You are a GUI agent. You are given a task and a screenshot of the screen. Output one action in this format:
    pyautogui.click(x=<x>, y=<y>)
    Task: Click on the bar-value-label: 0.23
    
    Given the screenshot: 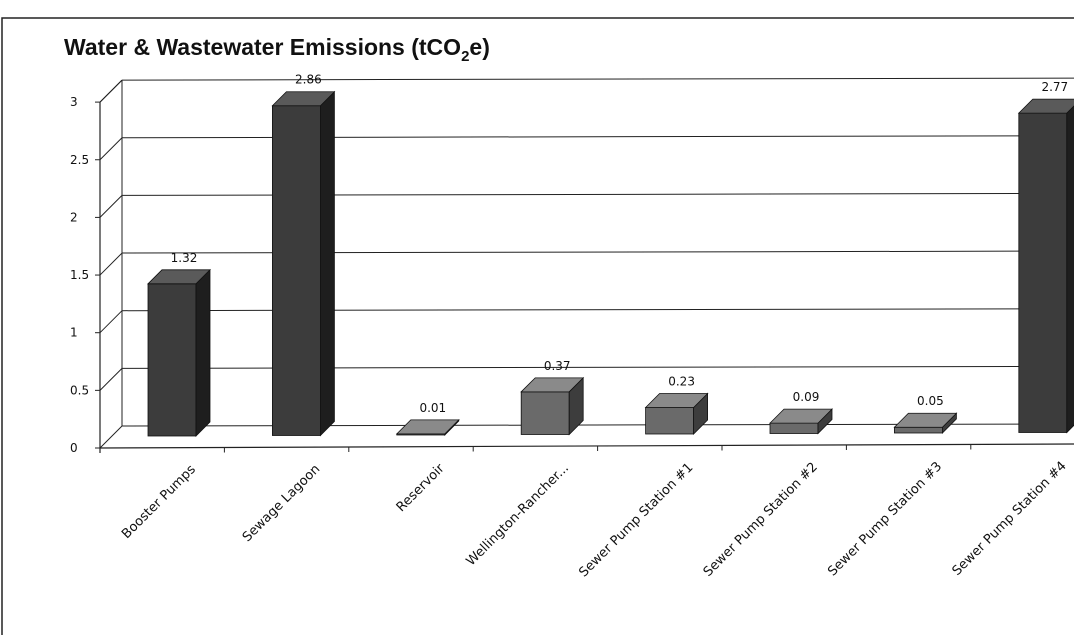 What is the action you would take?
    pyautogui.click(x=681, y=381)
    